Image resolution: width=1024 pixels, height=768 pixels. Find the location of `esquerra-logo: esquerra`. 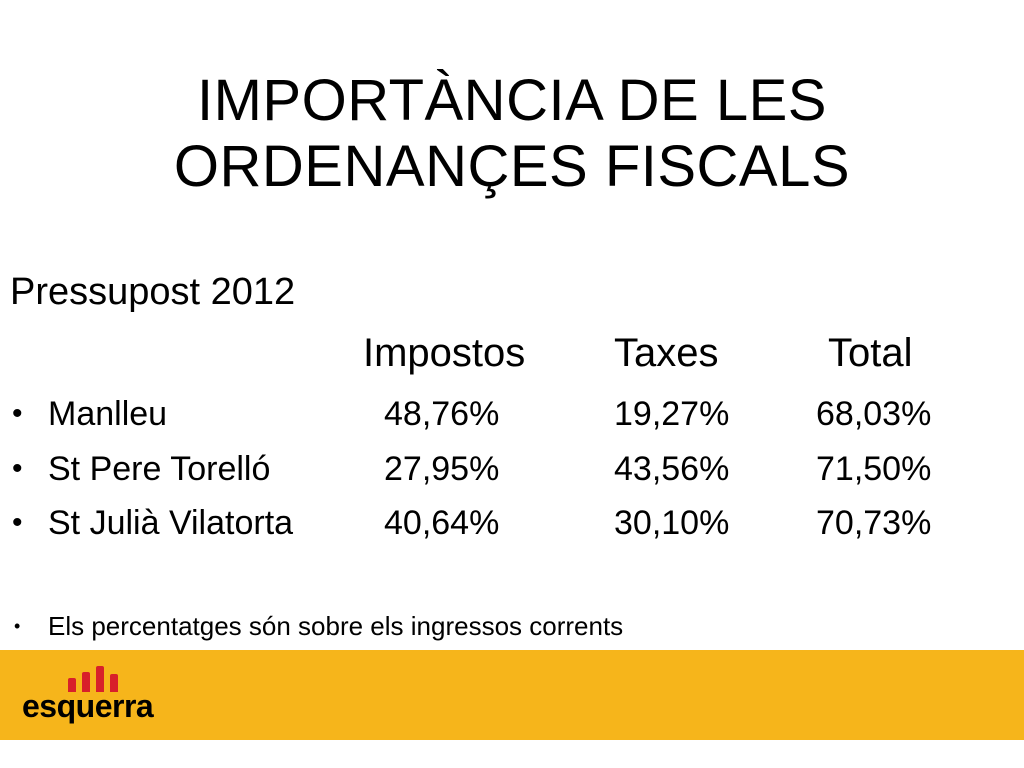

esquerra-logo: esquerra is located at coordinates (88, 698).